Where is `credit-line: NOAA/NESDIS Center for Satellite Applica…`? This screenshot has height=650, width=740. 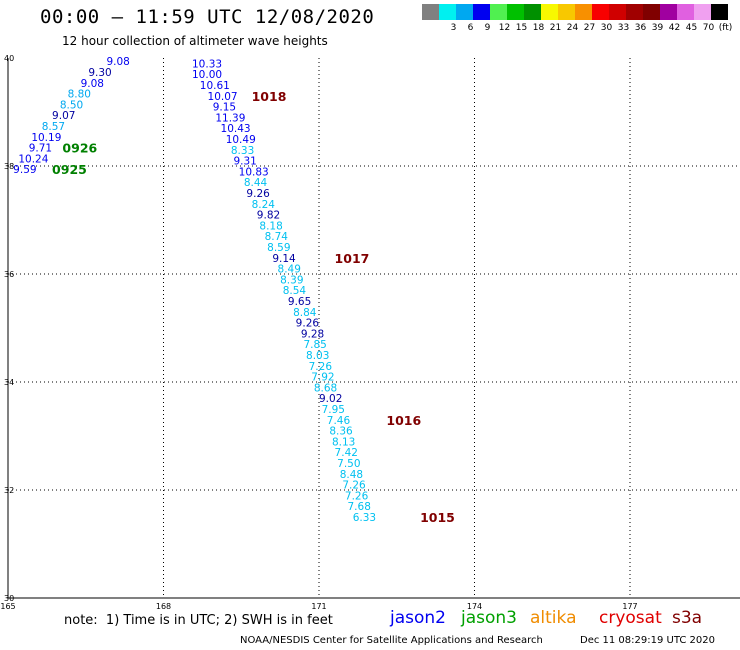 credit-line: NOAA/NESDIS Center for Satellite Applica… is located at coordinates (391, 640).